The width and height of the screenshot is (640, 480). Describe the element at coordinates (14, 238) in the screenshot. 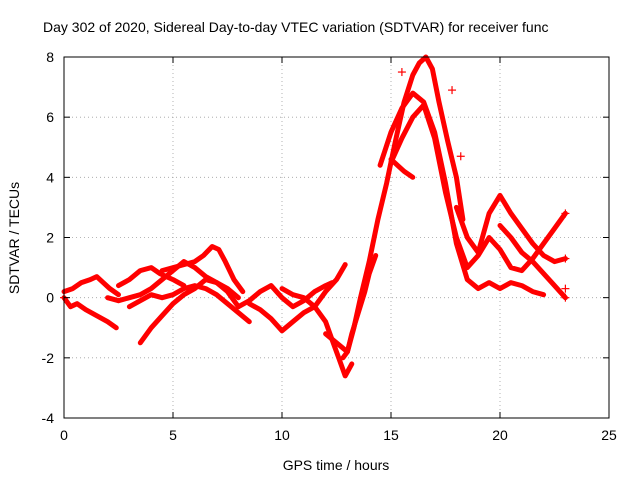

I see `y-axis-label: SDTVAR / TECUs` at that location.